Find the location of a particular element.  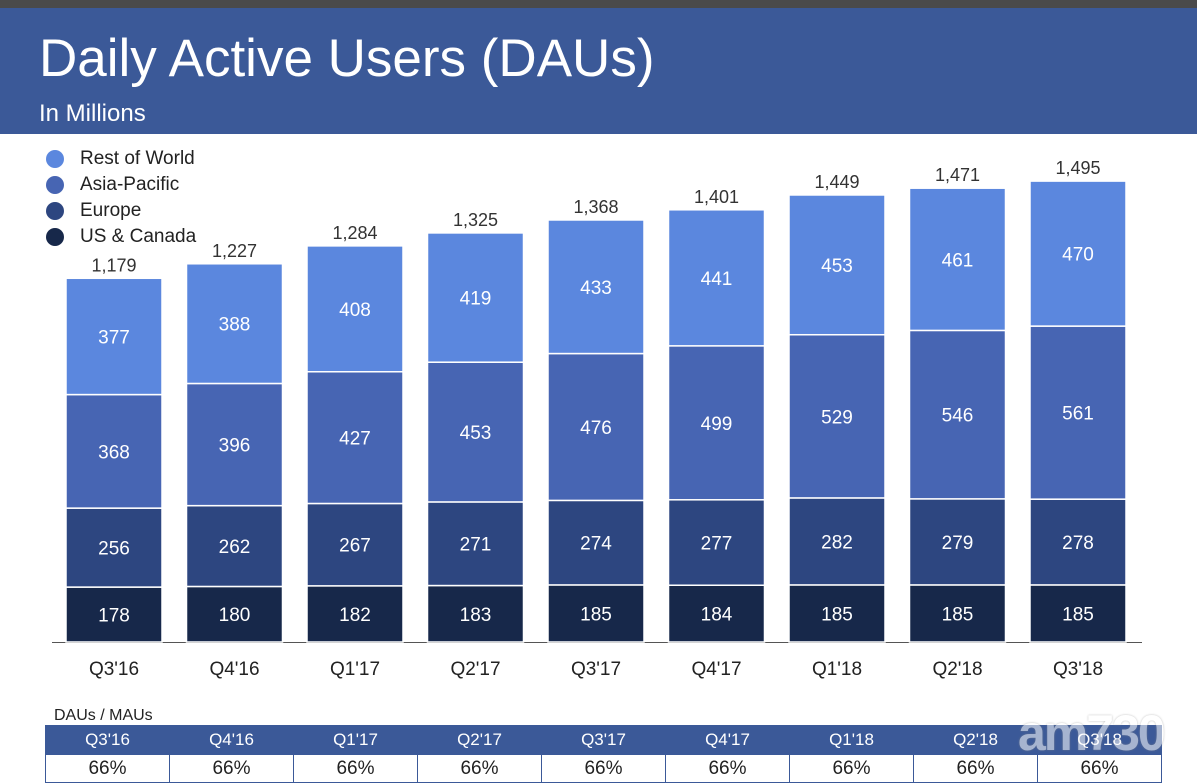

total-label: 1,368 is located at coordinates (595, 207).